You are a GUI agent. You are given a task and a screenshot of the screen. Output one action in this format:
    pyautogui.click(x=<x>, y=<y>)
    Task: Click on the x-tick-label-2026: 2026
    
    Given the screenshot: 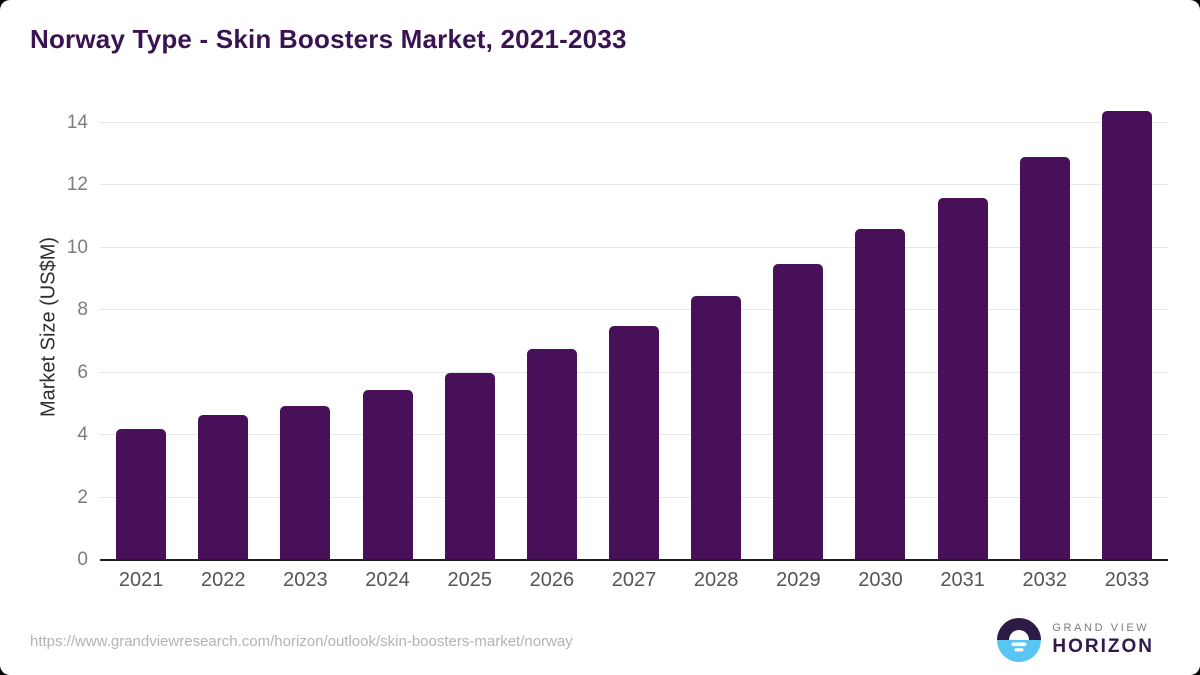 What is the action you would take?
    pyautogui.click(x=552, y=580)
    